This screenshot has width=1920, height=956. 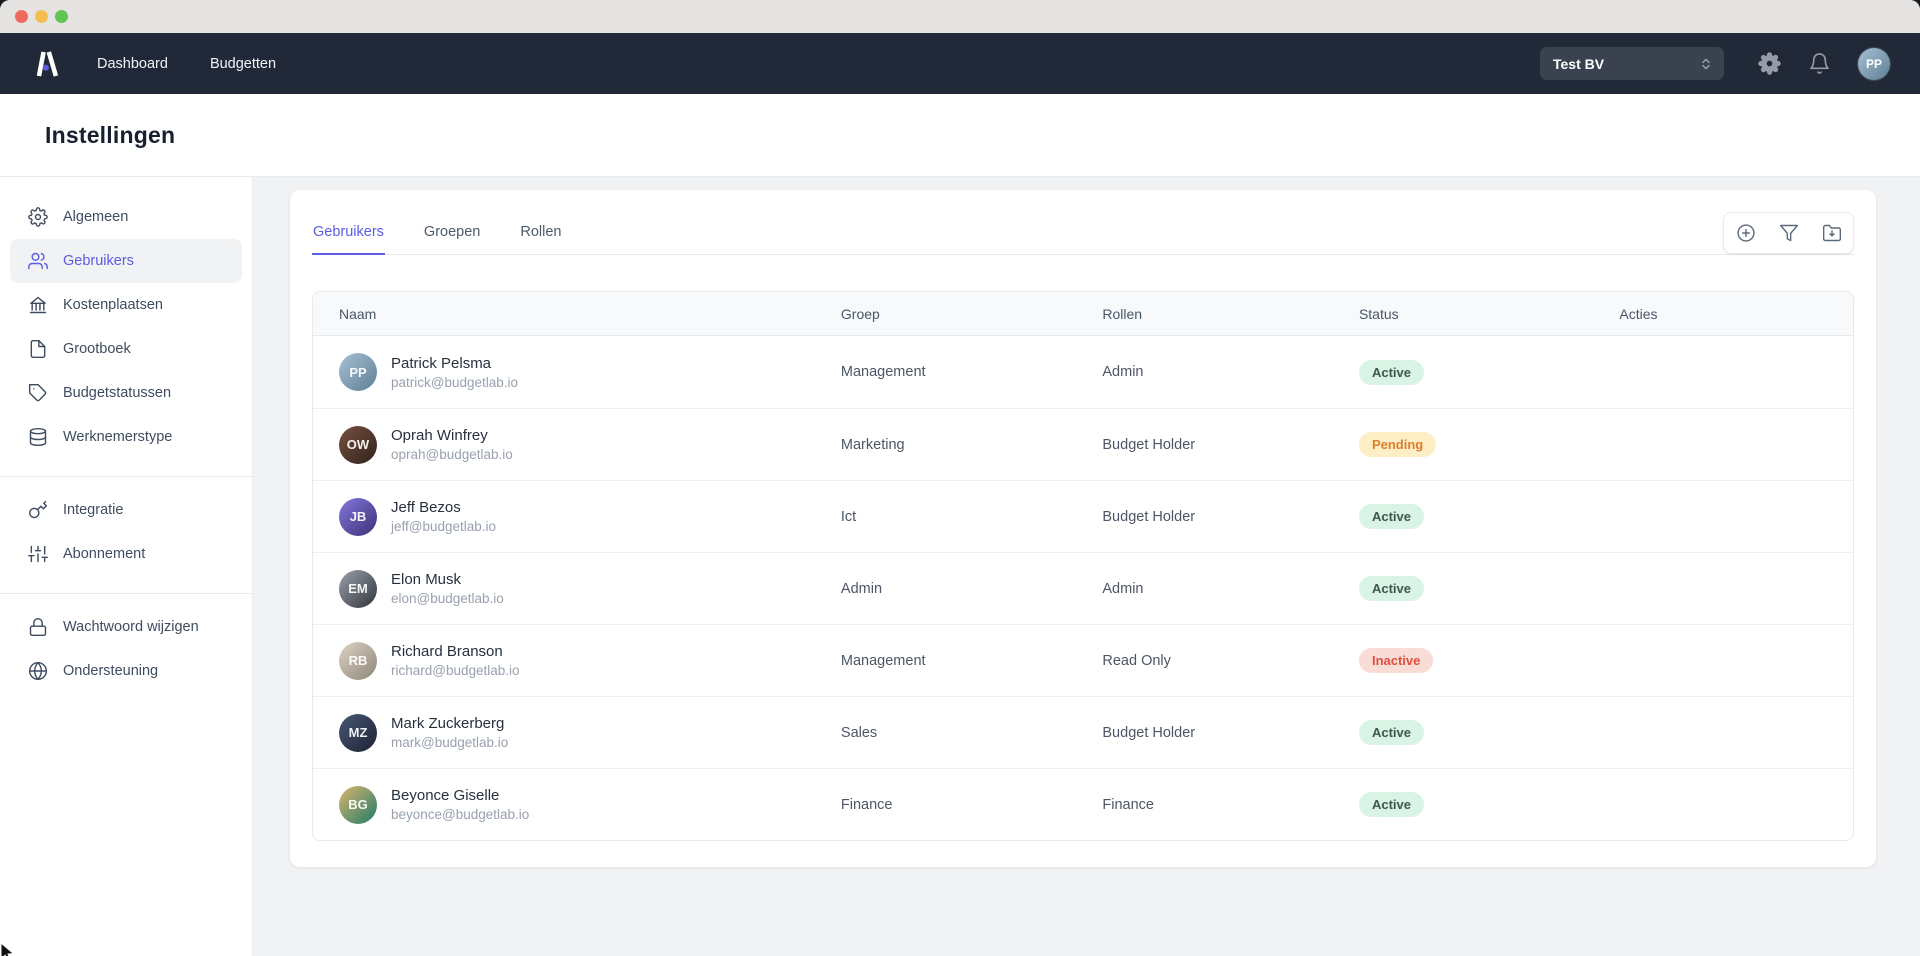 I want to click on user-group: Marketing, so click(x=872, y=444).